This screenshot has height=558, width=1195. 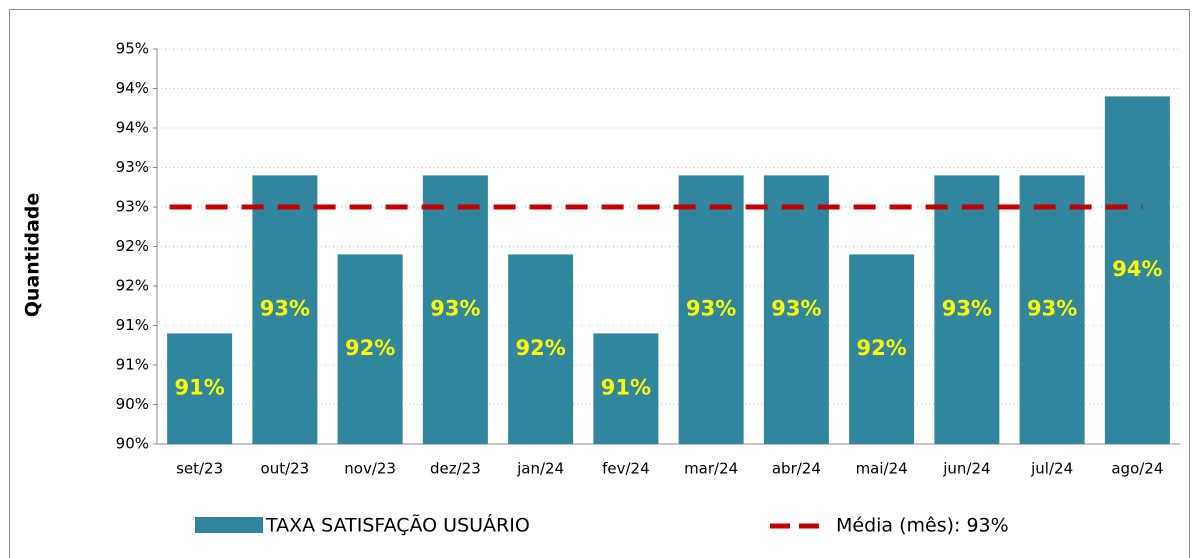 I want to click on x-tick-label: ago/24, so click(x=1137, y=469).